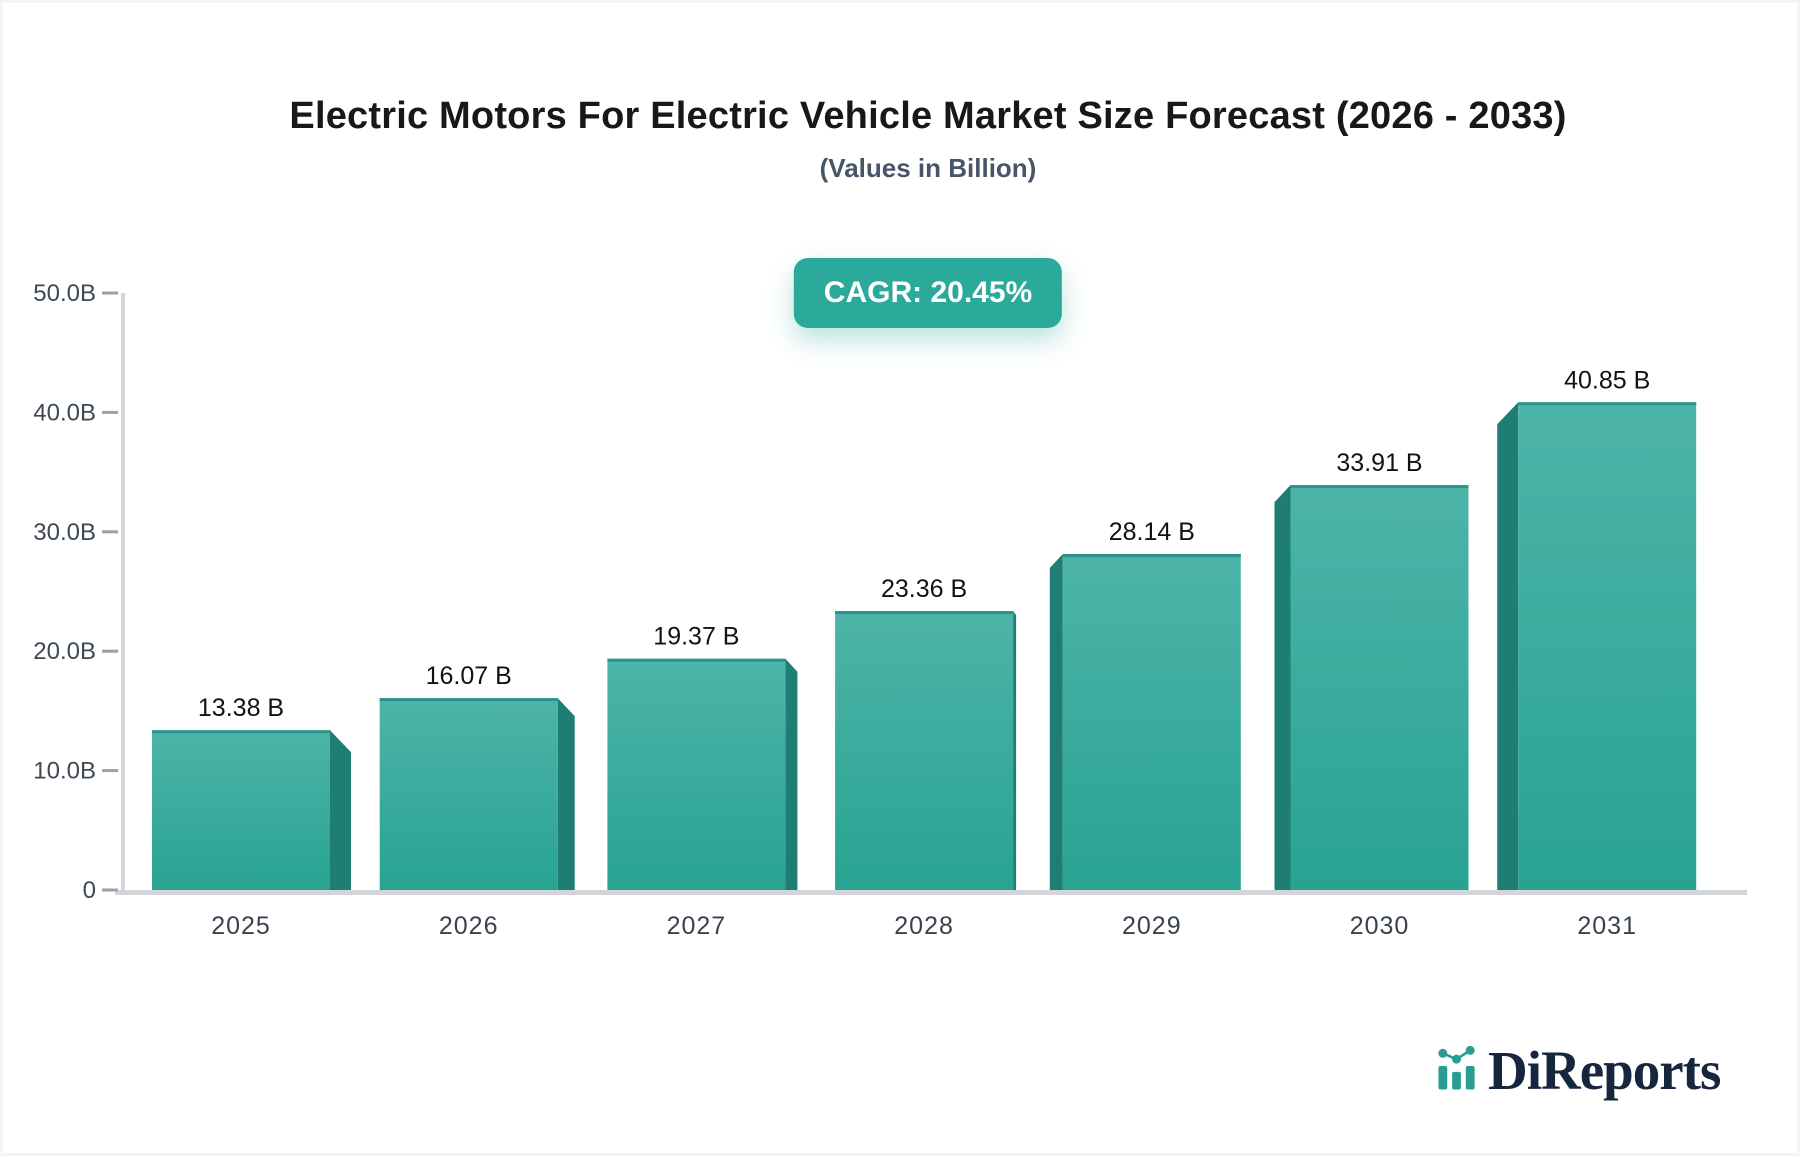 The image size is (1800, 1156). I want to click on bar-2029, so click(1151, 722).